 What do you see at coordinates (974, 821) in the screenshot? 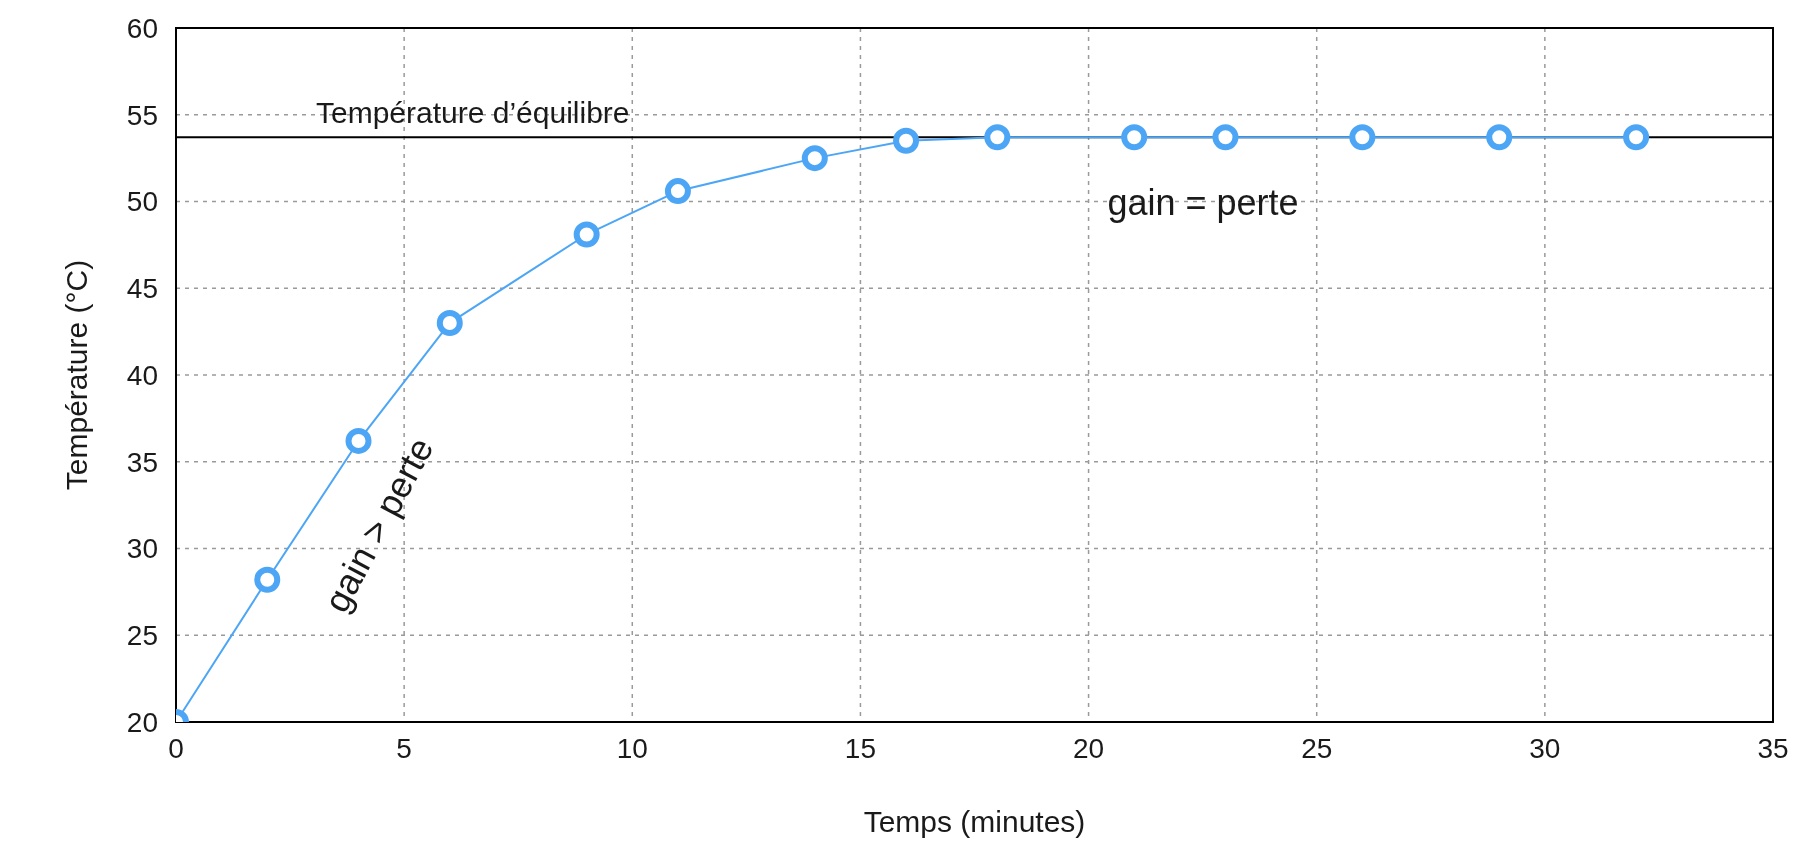
I see `x-axis-title: Temps (minutes)` at bounding box center [974, 821].